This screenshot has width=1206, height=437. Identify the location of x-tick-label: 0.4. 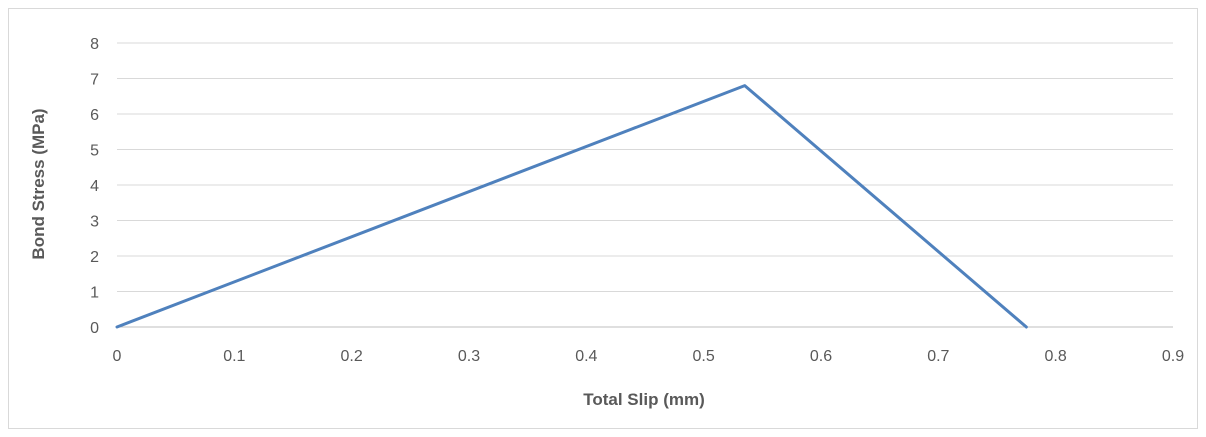
(586, 356).